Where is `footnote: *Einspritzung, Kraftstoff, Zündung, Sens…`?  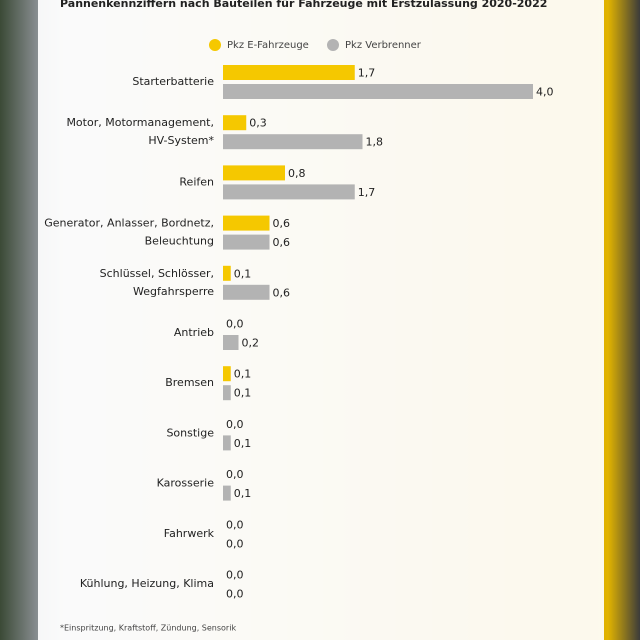 footnote: *Einspritzung, Kraftstoff, Zündung, Sens… is located at coordinates (148, 628).